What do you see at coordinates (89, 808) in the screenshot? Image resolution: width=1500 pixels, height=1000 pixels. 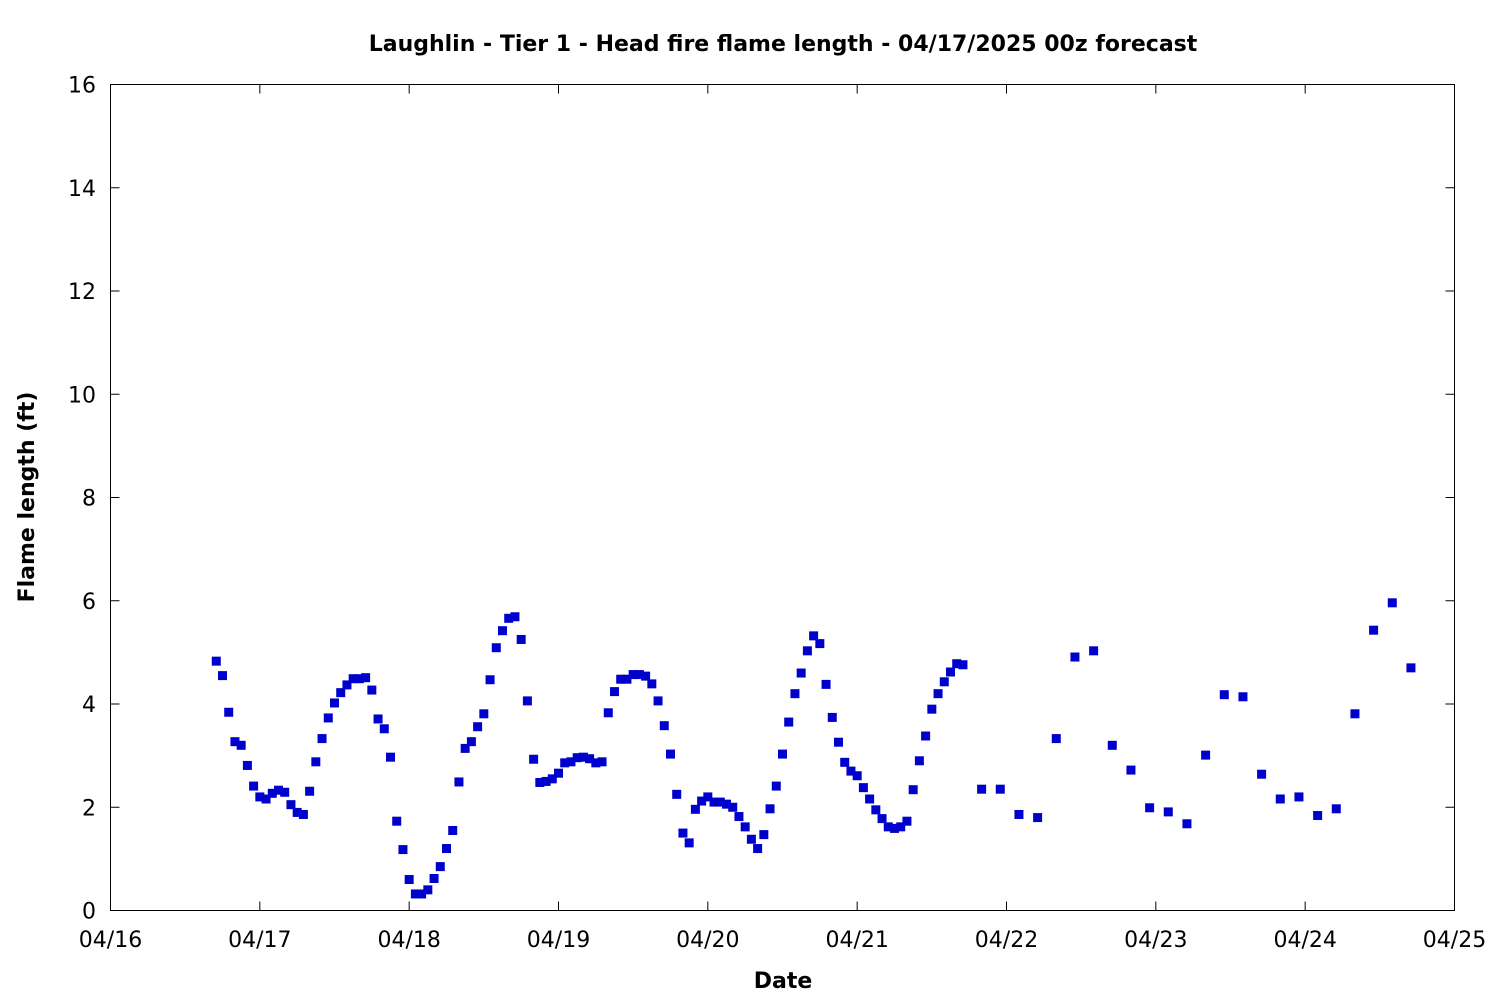 I see `y-tick-label: 2` at bounding box center [89, 808].